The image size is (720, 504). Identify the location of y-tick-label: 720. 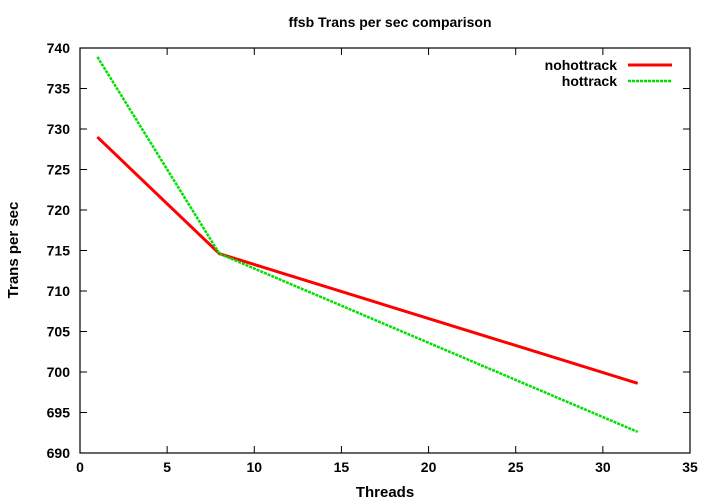
(59, 210).